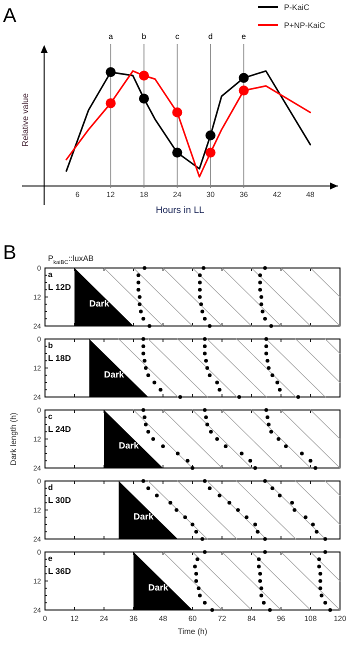 The image size is (349, 645). I want to click on annotation: L 30D, so click(59, 500).